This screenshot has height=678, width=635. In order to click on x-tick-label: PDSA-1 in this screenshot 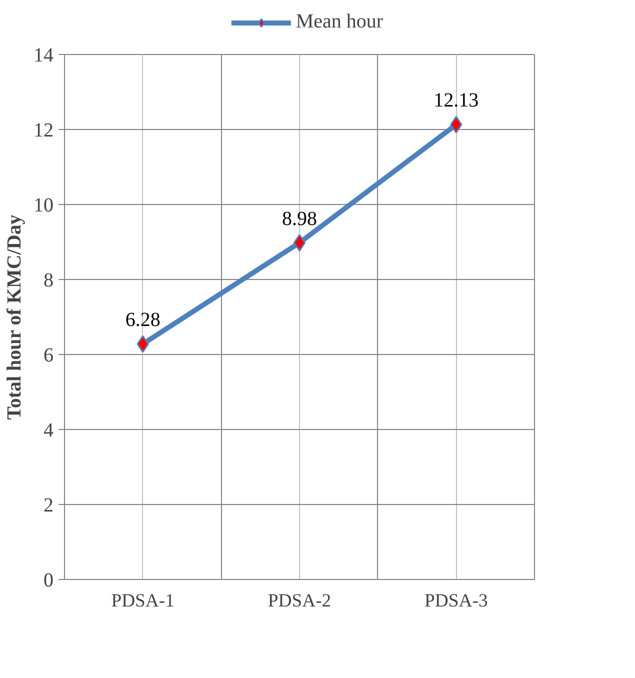, I will do `click(142, 601)`.